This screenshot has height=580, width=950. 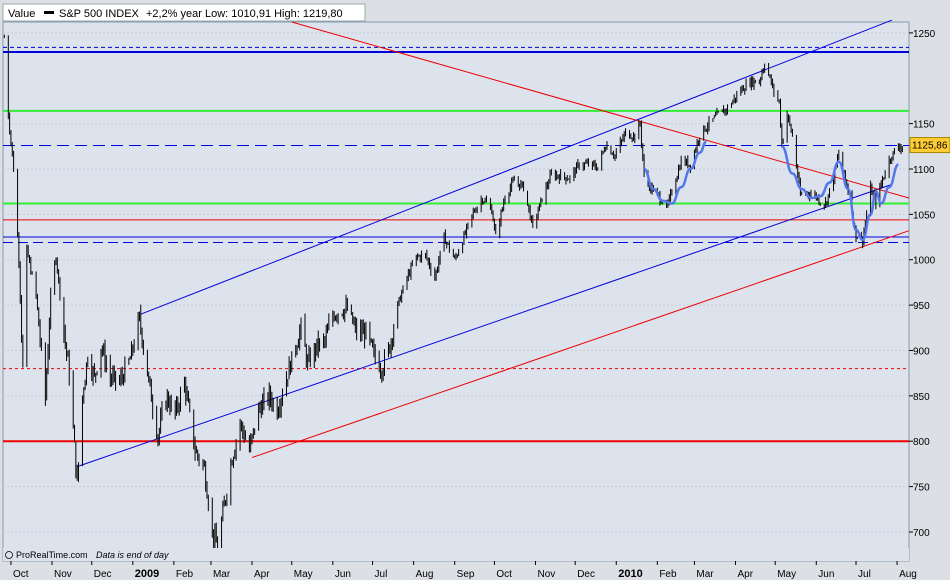 What do you see at coordinates (924, 215) in the screenshot?
I see `y-tick-label: 1050` at bounding box center [924, 215].